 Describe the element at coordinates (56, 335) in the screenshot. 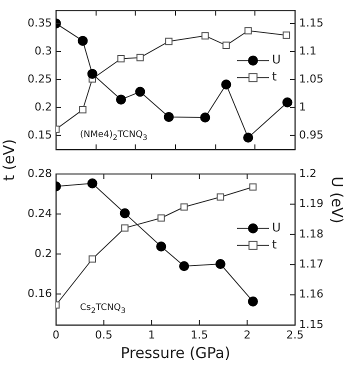

I see `x-tick-label: 0` at that location.